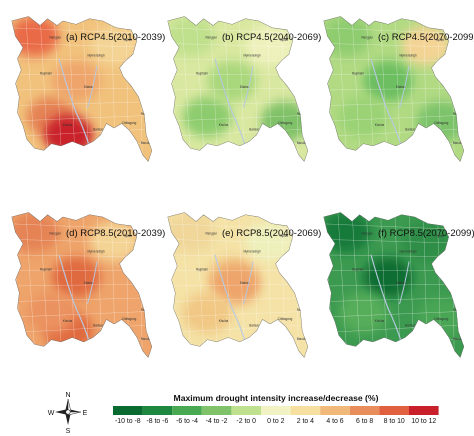  What do you see at coordinates (423, 421) in the screenshot?
I see `legend-label: 10 to 12` at bounding box center [423, 421].